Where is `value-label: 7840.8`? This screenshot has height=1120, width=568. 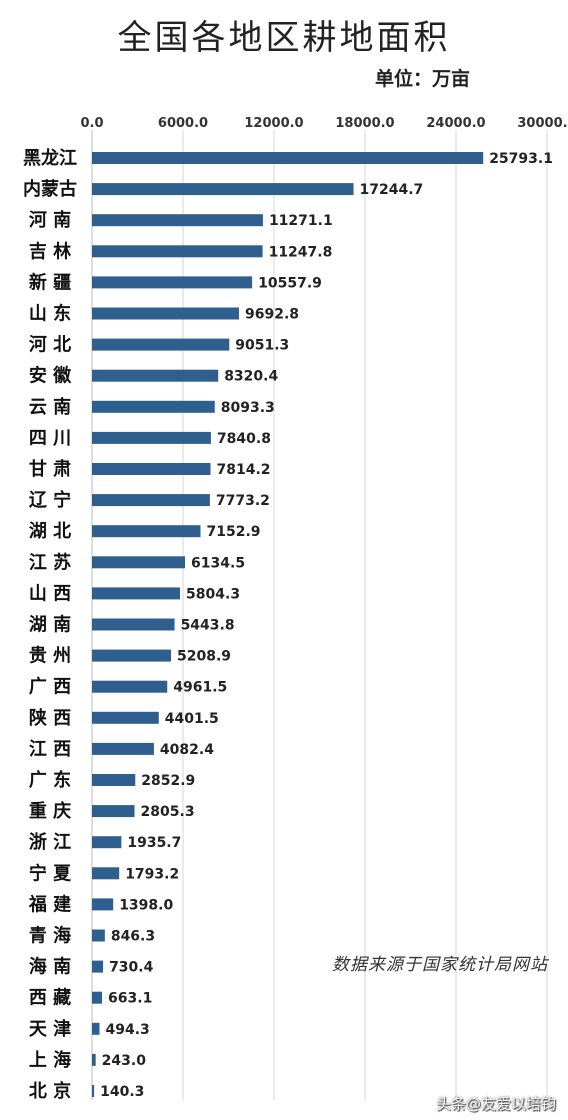
value-label: 7840.8 is located at coordinates (244, 439).